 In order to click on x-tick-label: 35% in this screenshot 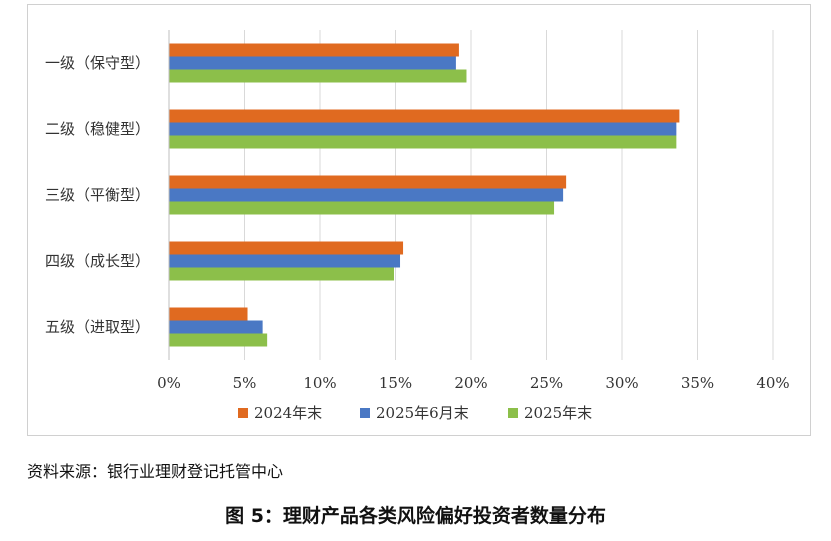, I will do `click(697, 383)`.